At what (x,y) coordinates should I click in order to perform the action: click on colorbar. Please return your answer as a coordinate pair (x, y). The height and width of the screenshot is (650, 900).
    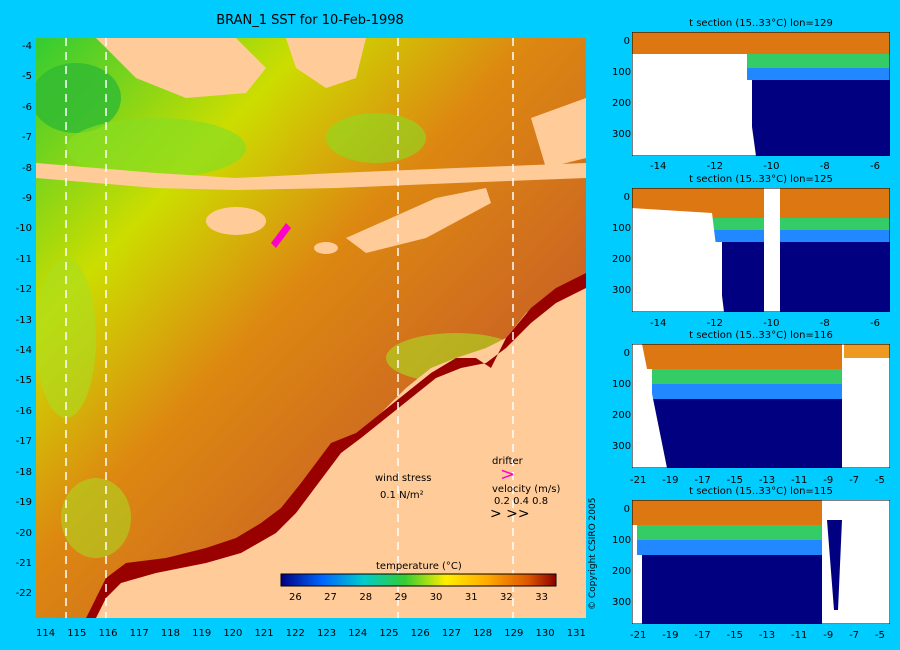
    Looking at the image, I should click on (418, 580).